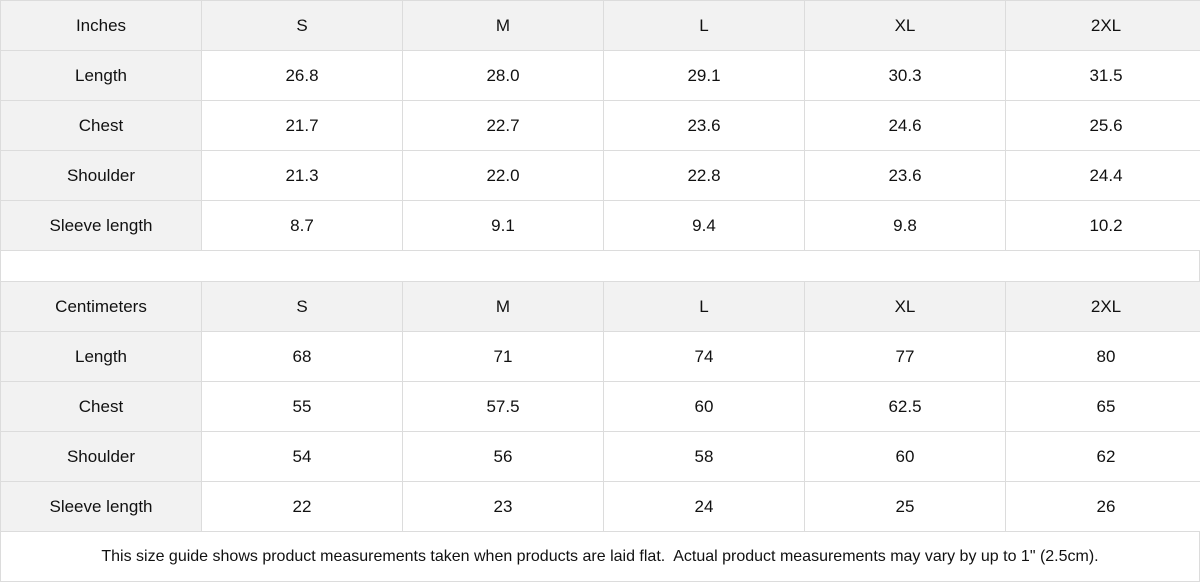 This screenshot has height=582, width=1200. What do you see at coordinates (905, 357) in the screenshot?
I see `measurement-cell: 77` at bounding box center [905, 357].